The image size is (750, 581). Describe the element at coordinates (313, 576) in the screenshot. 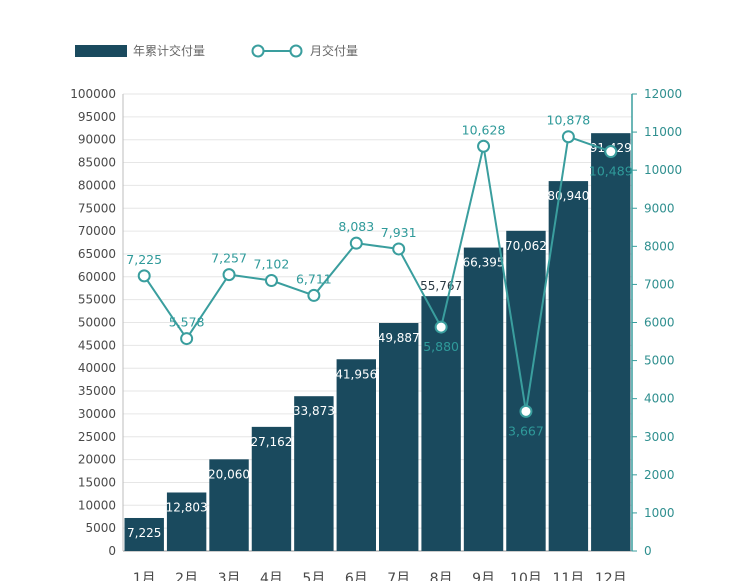

I see `category-label: 5月` at that location.